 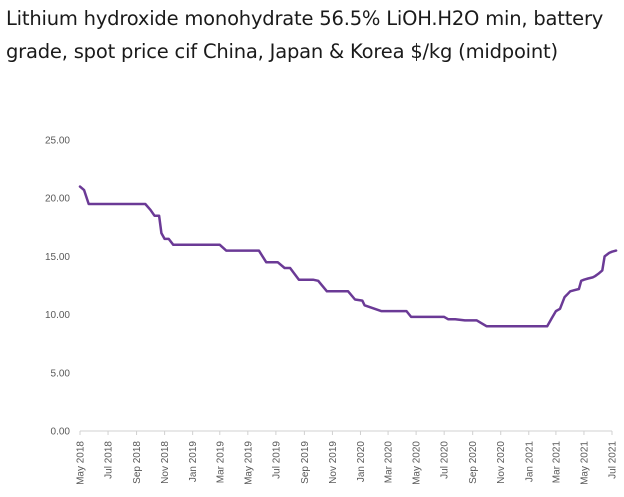 What do you see at coordinates (501, 462) in the screenshot?
I see `x-tick-label: Nov 2020` at bounding box center [501, 462].